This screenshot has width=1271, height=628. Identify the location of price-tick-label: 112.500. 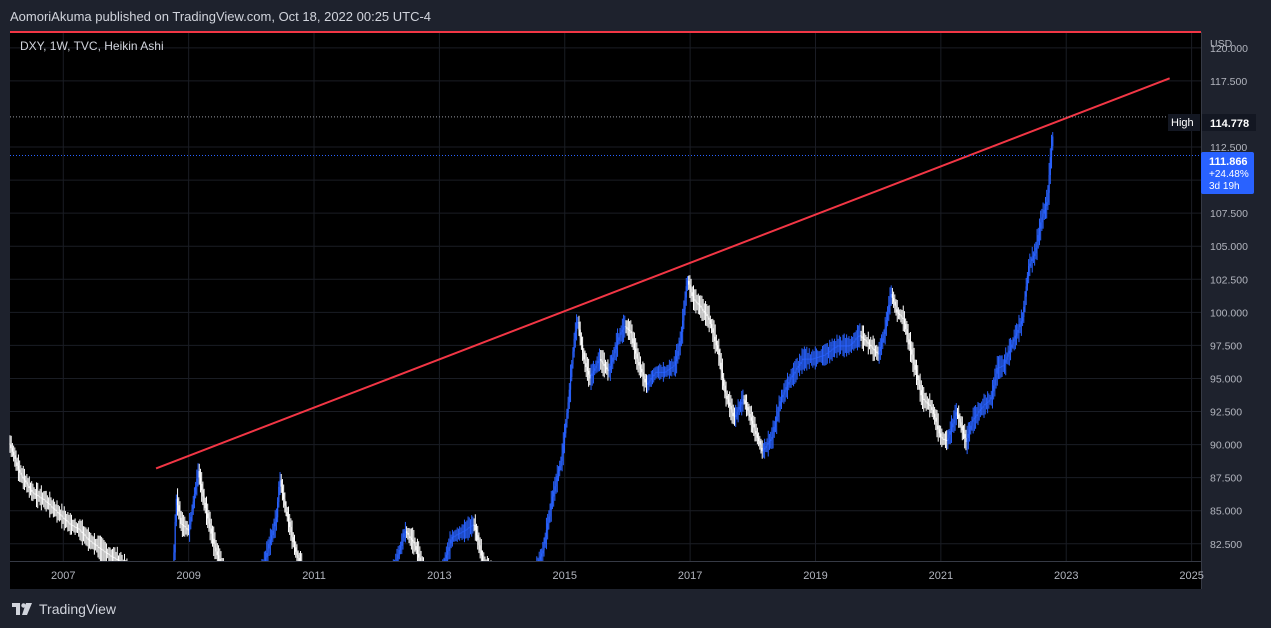
(1228, 148).